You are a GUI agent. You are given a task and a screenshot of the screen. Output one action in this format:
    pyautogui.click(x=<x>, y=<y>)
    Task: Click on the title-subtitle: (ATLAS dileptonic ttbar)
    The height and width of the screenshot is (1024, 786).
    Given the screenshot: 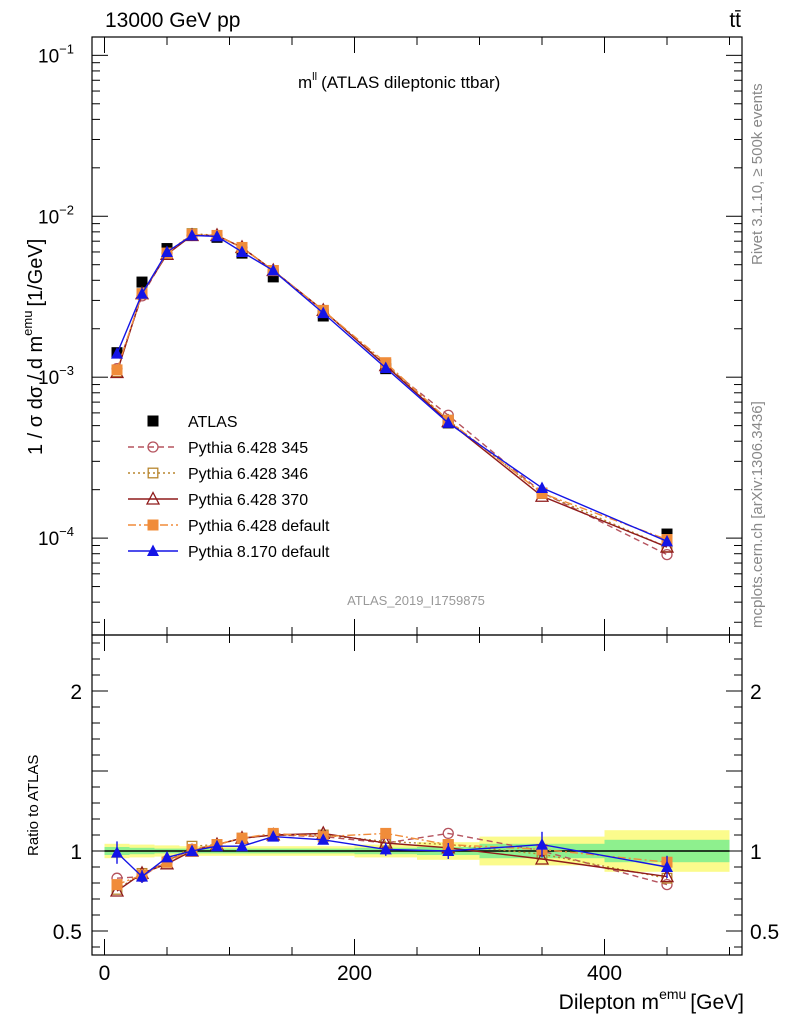 What is the action you would take?
    pyautogui.click(x=410, y=82)
    